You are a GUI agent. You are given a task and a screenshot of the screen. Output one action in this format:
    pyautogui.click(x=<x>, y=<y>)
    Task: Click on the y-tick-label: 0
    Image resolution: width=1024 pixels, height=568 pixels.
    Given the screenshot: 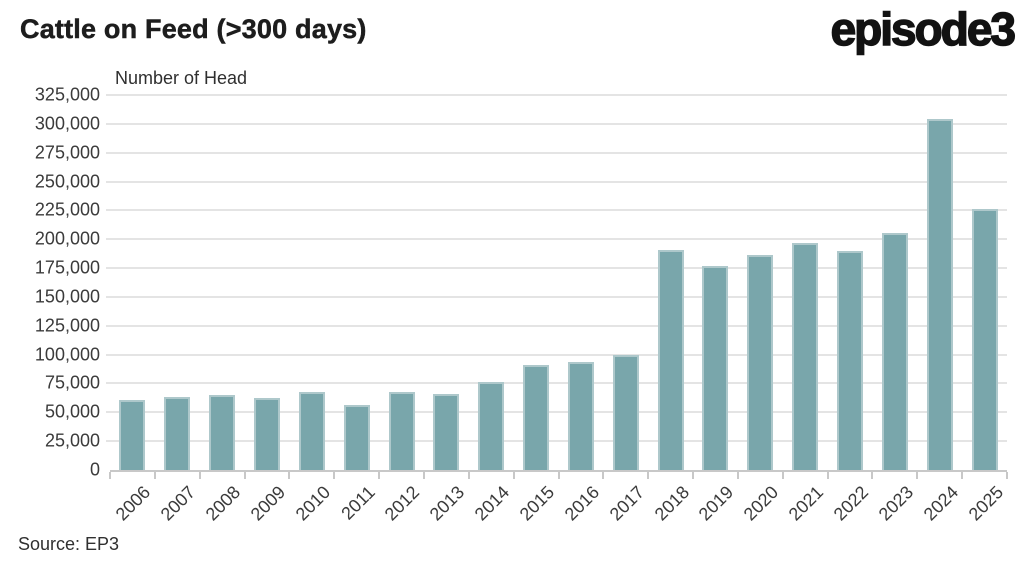 What is the action you would take?
    pyautogui.click(x=94, y=469)
    